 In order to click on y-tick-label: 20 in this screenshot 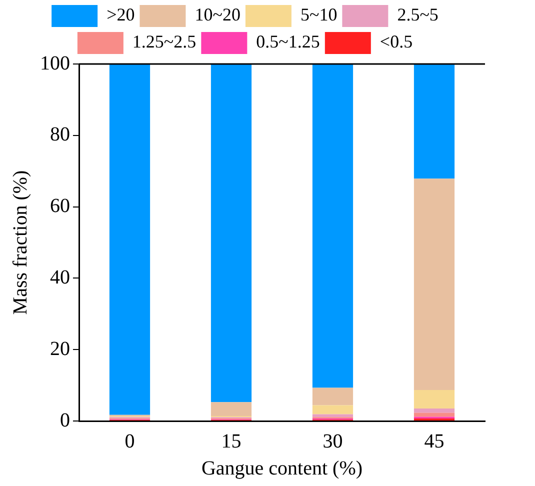, I will do `click(60, 349)`.